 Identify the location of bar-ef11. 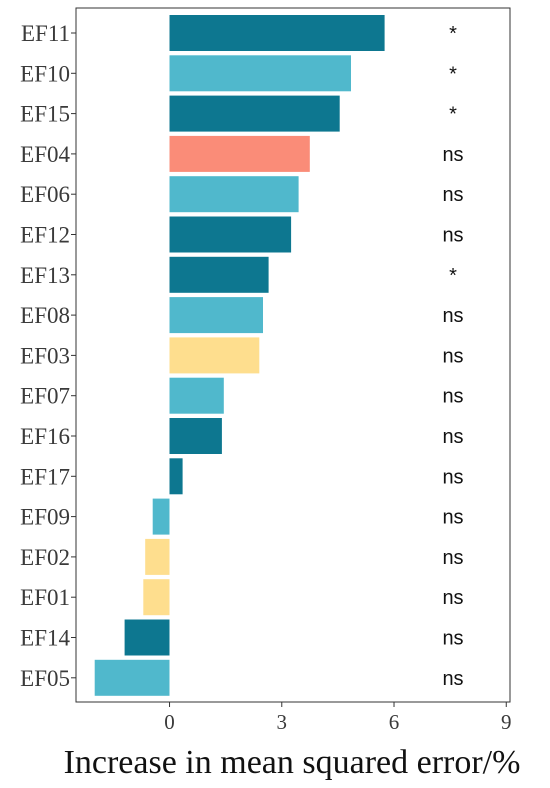
(277, 33).